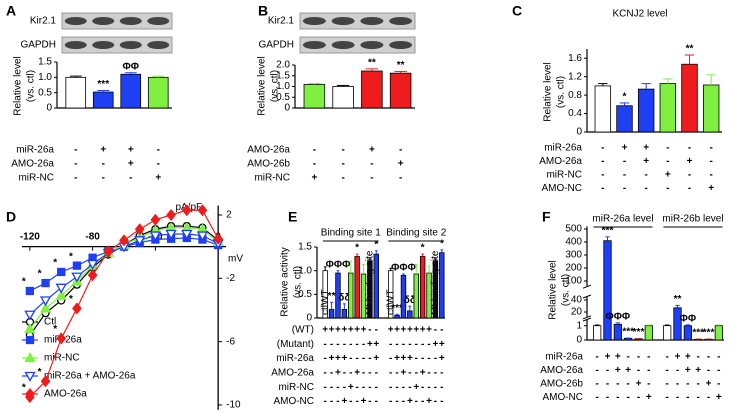 The height and width of the screenshot is (412, 748). I want to click on blot-label: GAPDH, so click(38, 45).